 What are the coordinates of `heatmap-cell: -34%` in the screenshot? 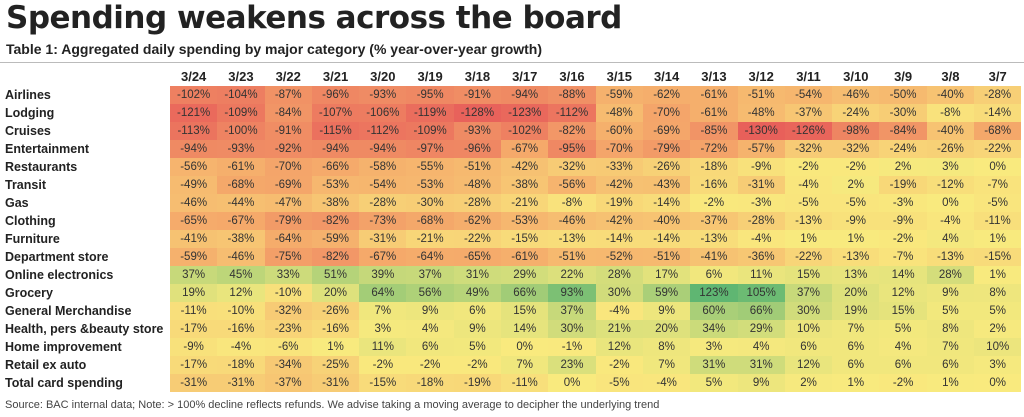 It's located at (288, 365).